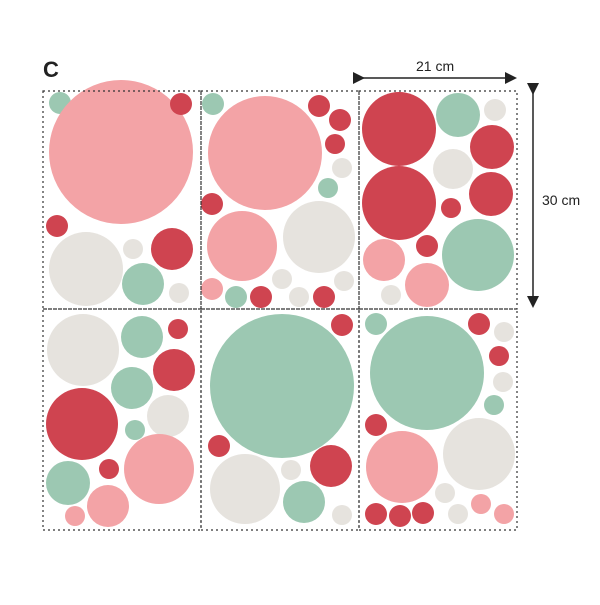 This screenshot has height=605, width=600. Describe the element at coordinates (51, 69) in the screenshot. I see `variant-label: C` at that location.